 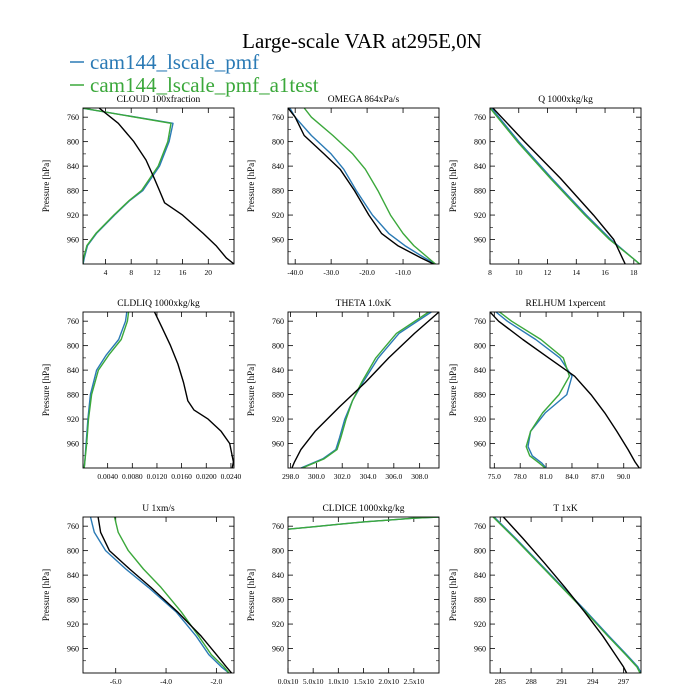 I want to click on panel-title: U 1xm/s, so click(x=158, y=509).